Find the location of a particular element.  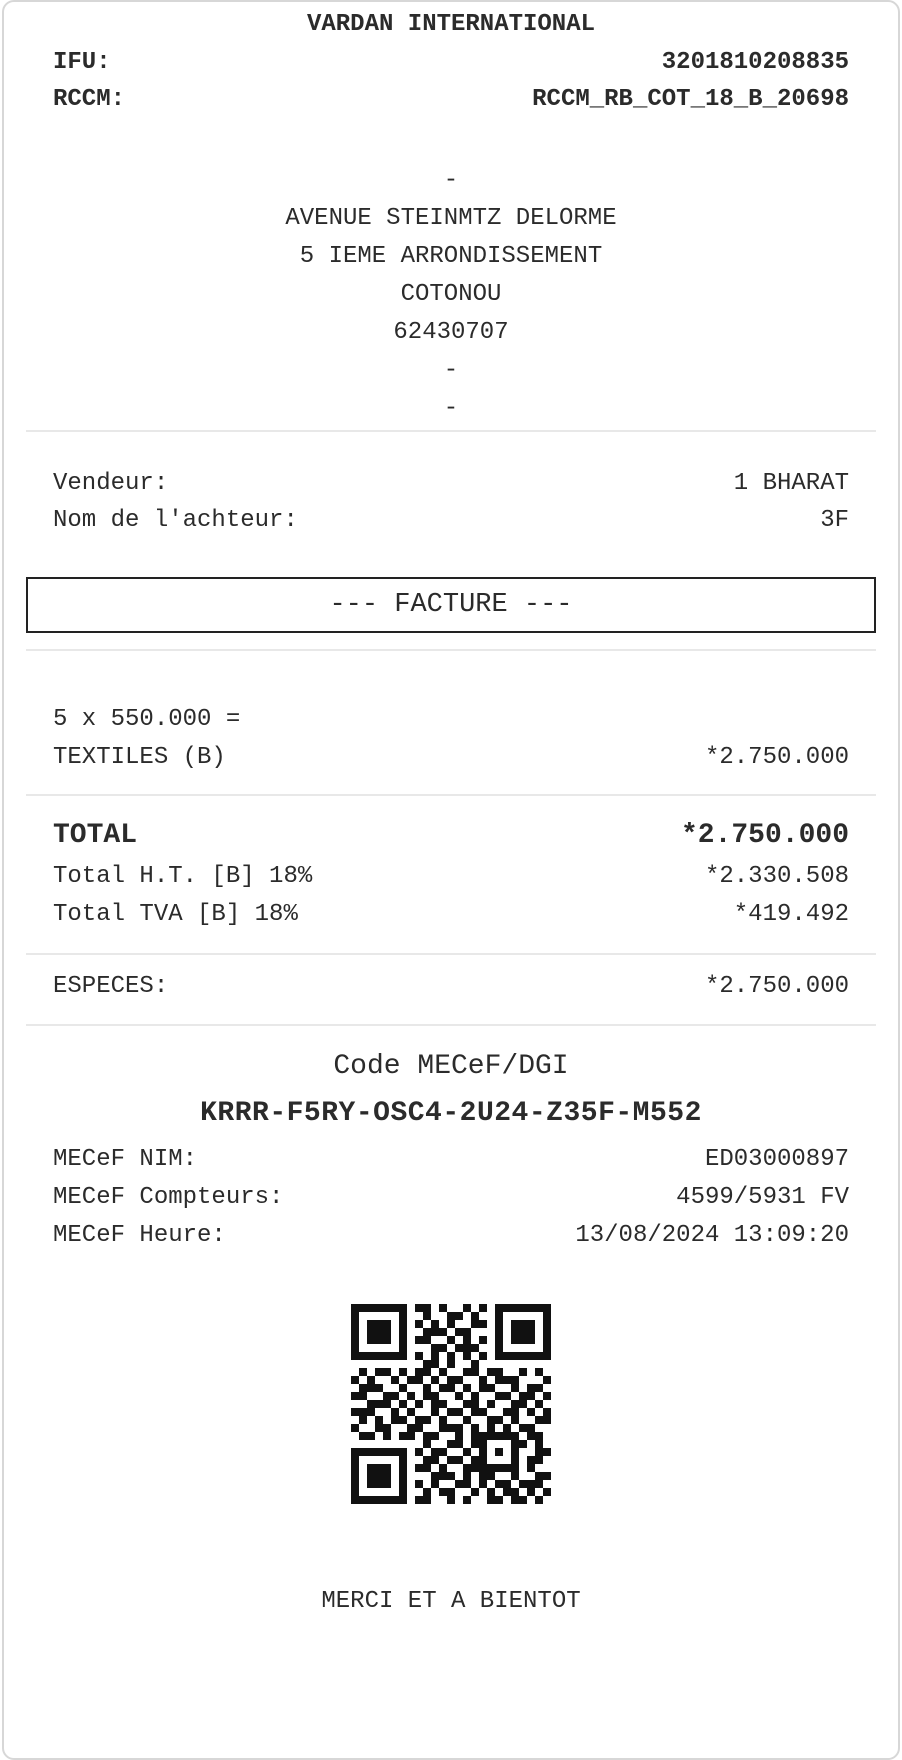

item-name: TEXTILES (B) is located at coordinates (139, 757).